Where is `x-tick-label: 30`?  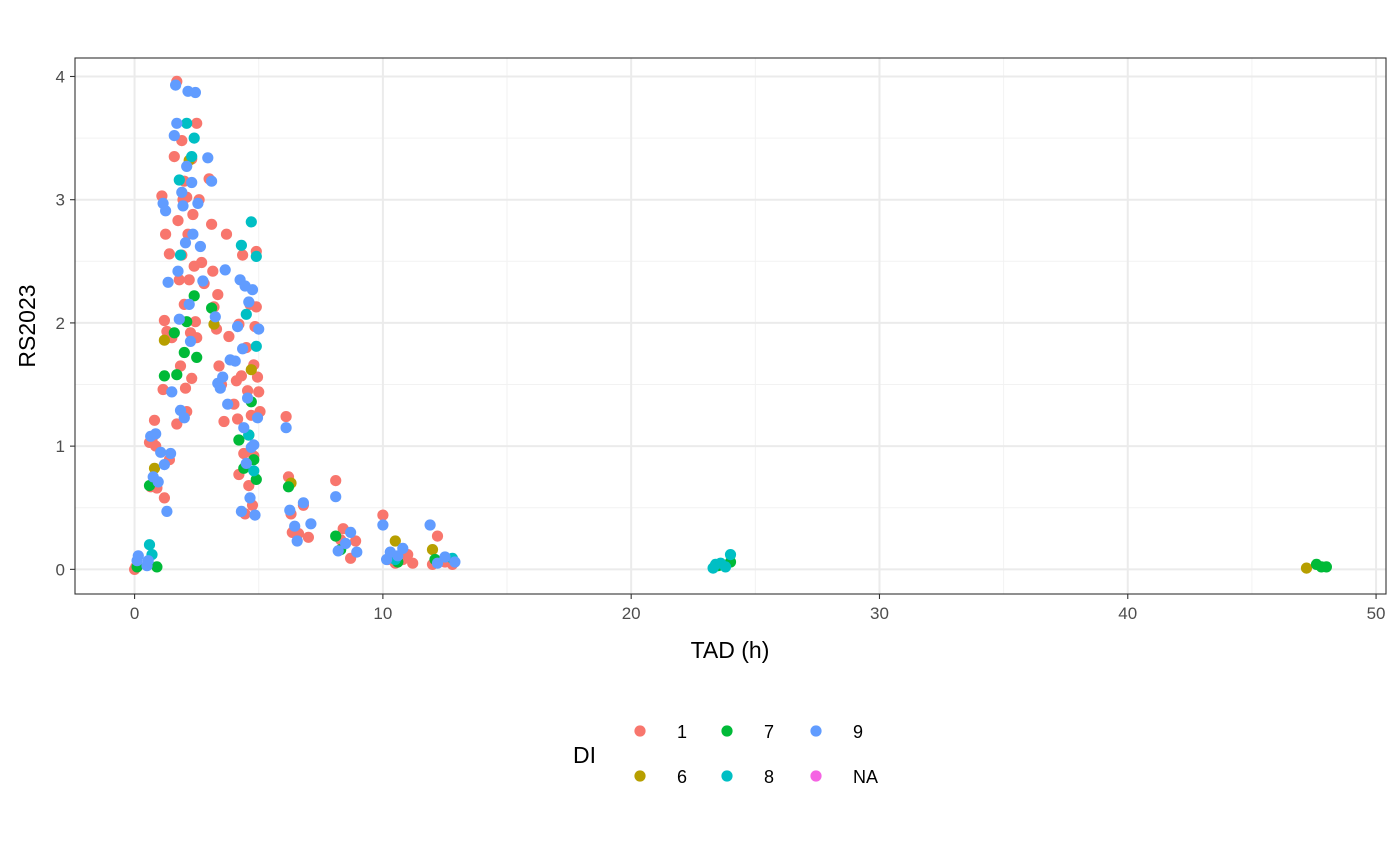
x-tick-label: 30 is located at coordinates (879, 613).